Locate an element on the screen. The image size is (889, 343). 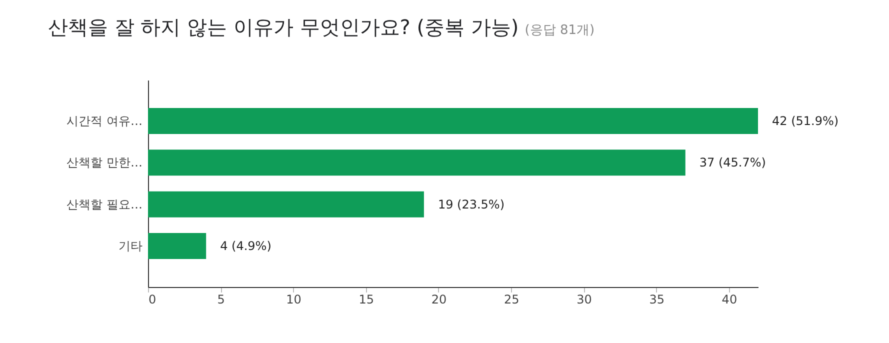
chart-title: 산책을 잘 하지 않는 이유가 무엇인가요? (중복 가능) is located at coordinates (283, 27).